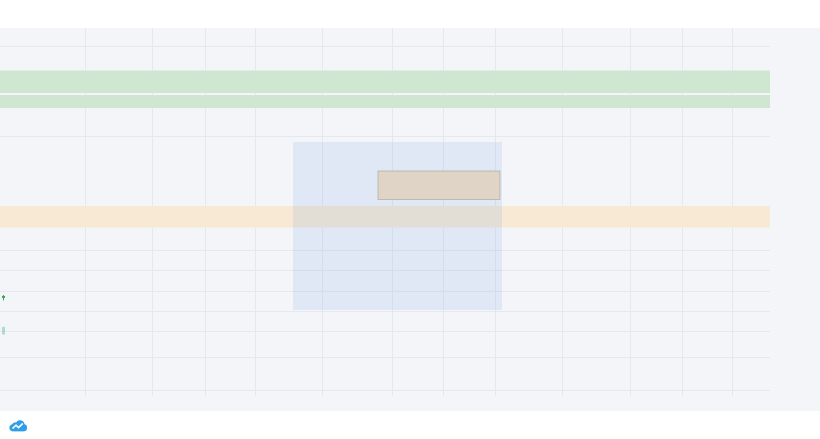 The height and width of the screenshot is (439, 820). I want to click on range-box-blue, so click(397, 226).